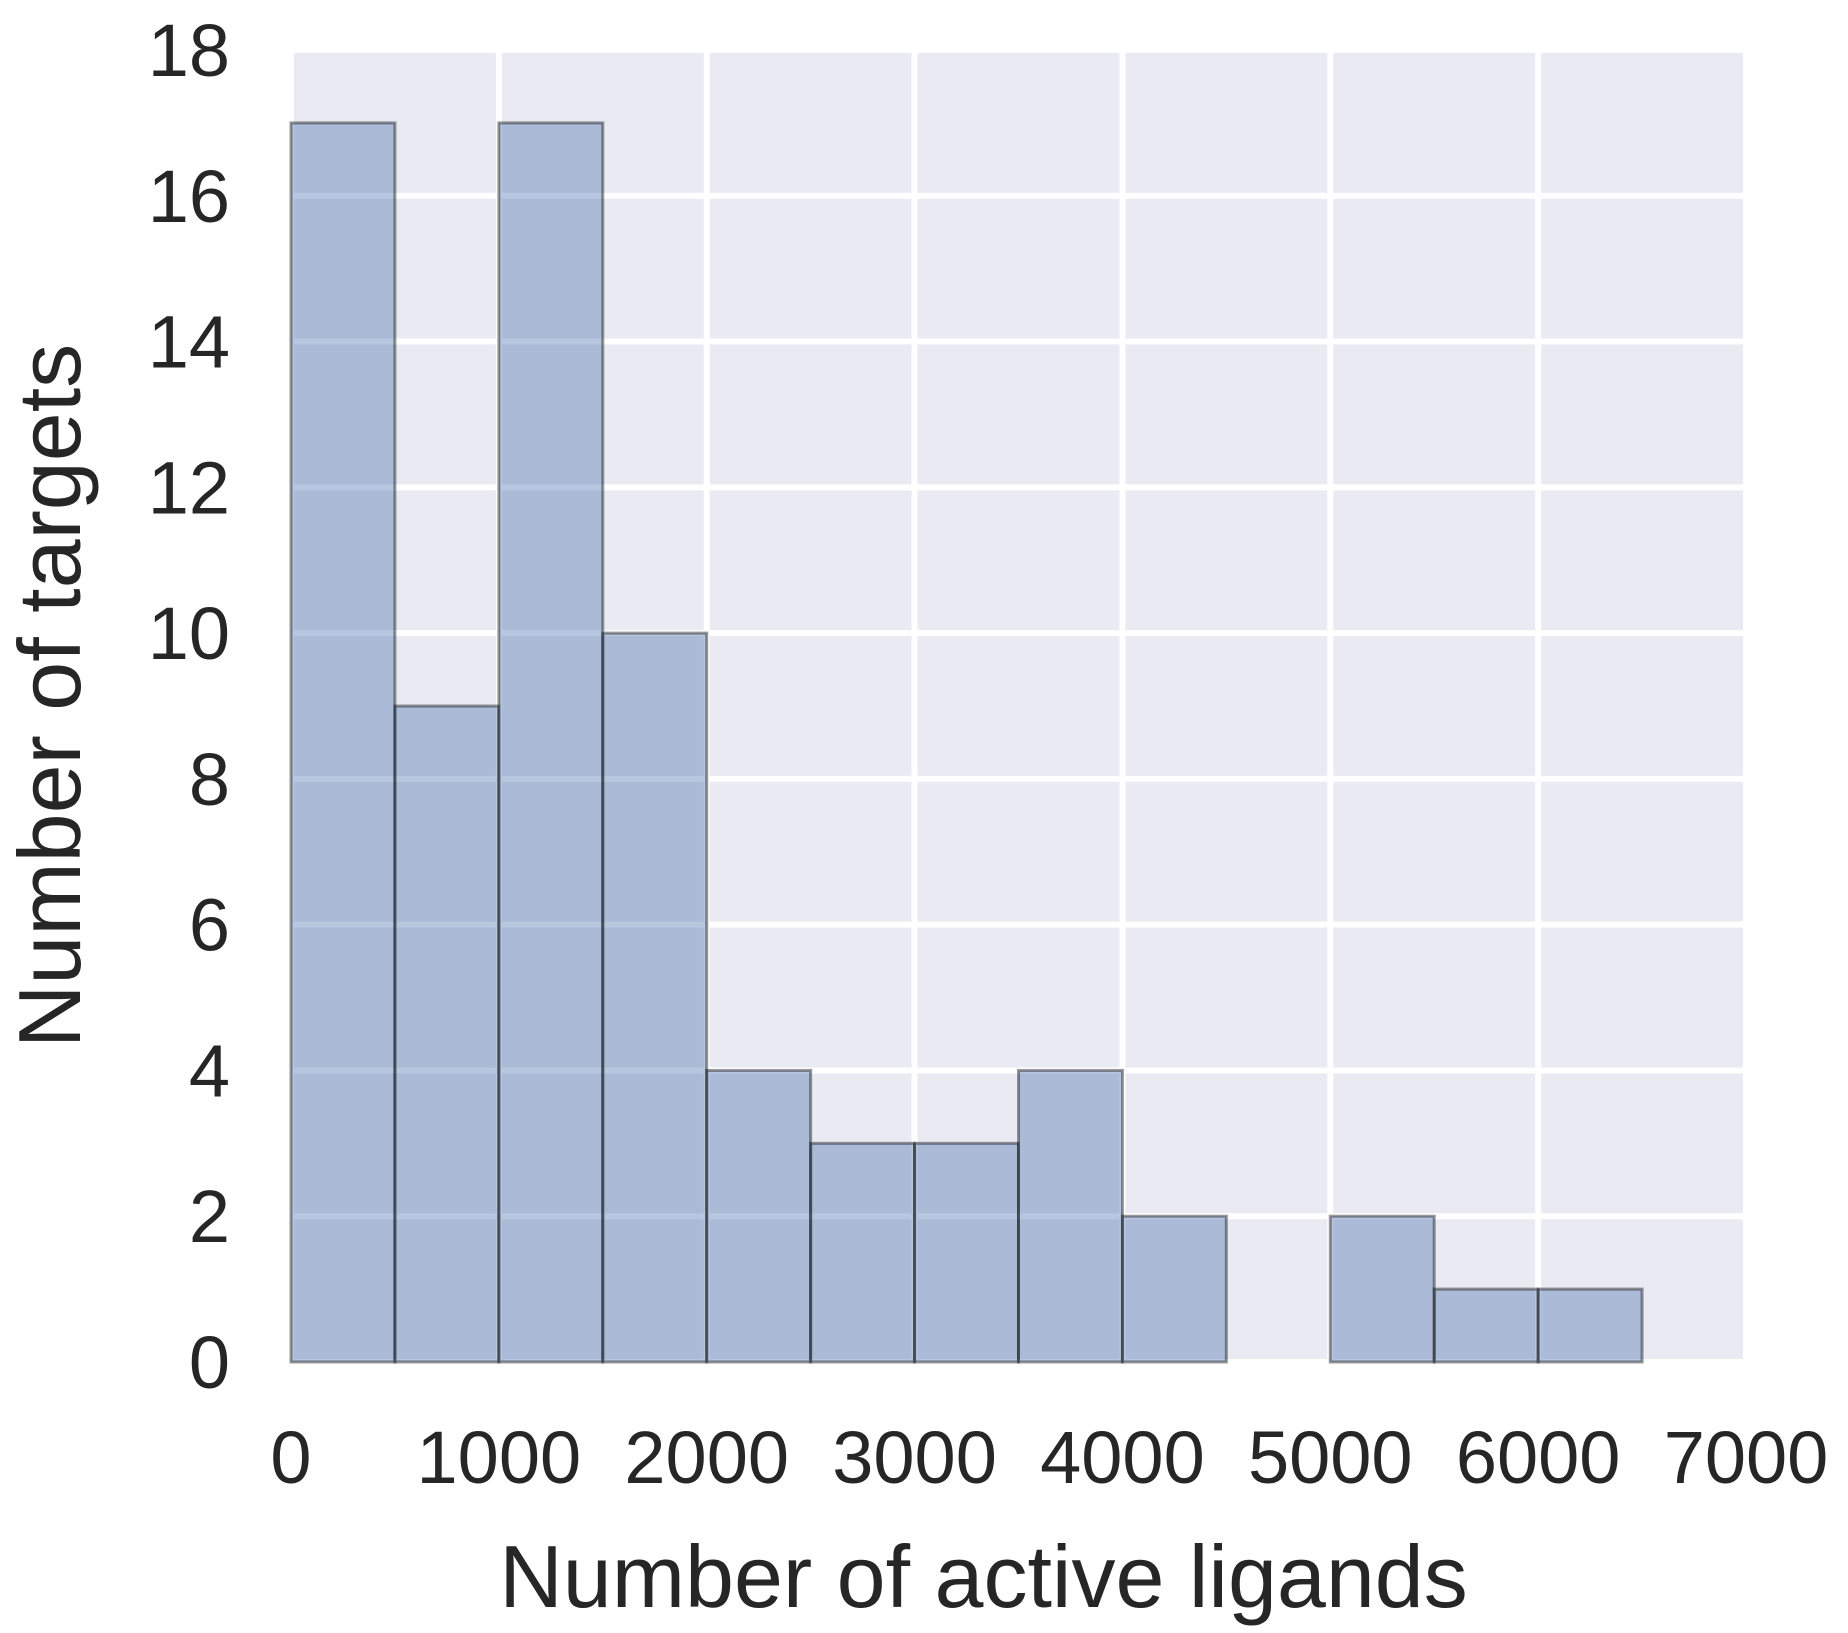 This screenshot has width=1848, height=1633. I want to click on y-tick-label: 16, so click(189, 196).